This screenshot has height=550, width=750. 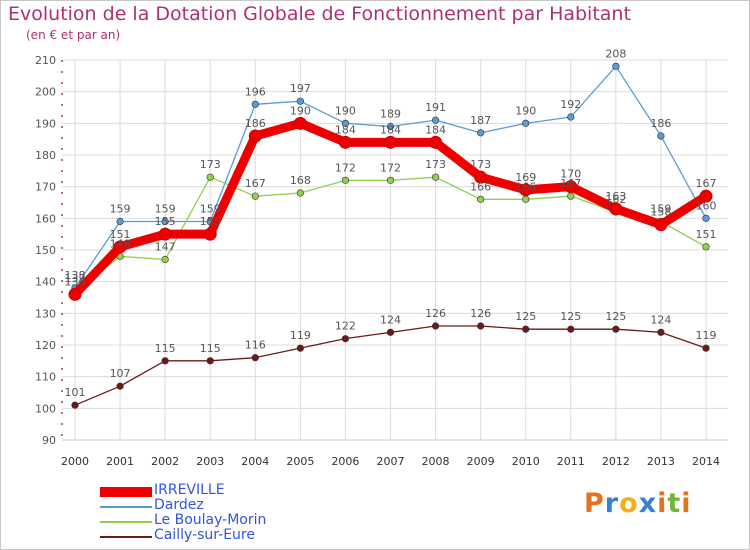 What do you see at coordinates (73, 35) in the screenshot?
I see `chart-subtitle: (en € et par an)` at bounding box center [73, 35].